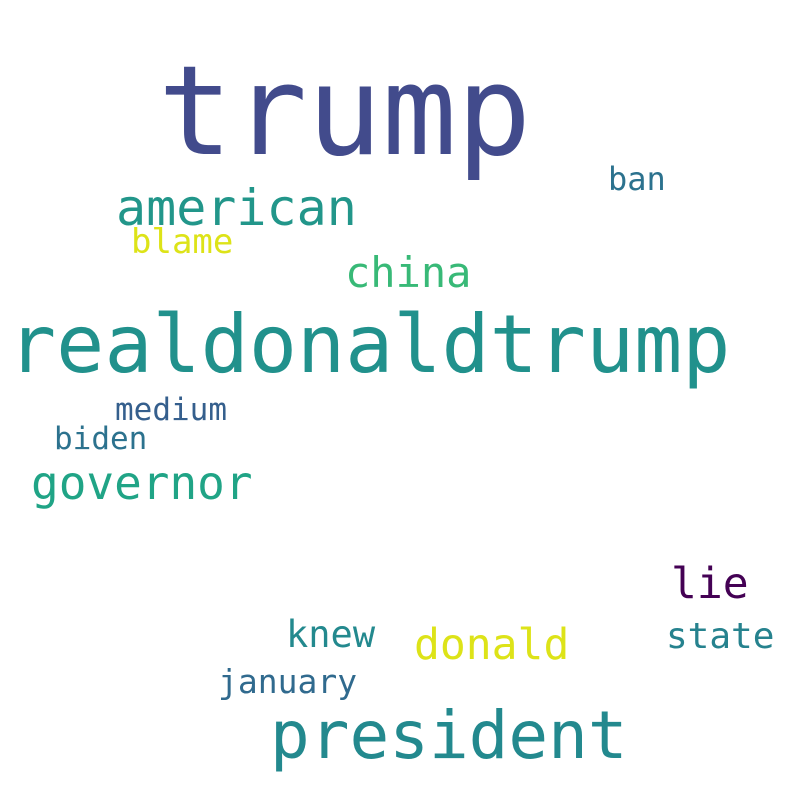  What do you see at coordinates (637, 179) in the screenshot?
I see `word-ban: ban` at bounding box center [637, 179].